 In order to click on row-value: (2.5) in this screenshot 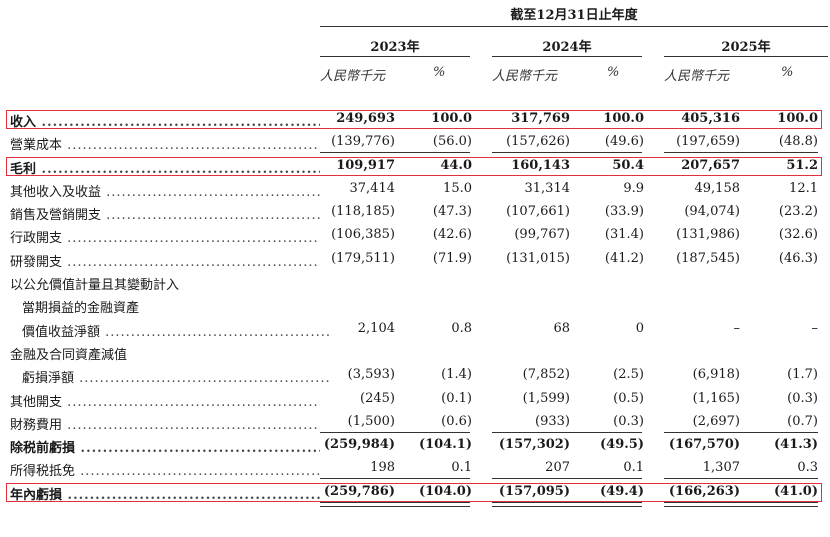, I will do `click(628, 375)`.